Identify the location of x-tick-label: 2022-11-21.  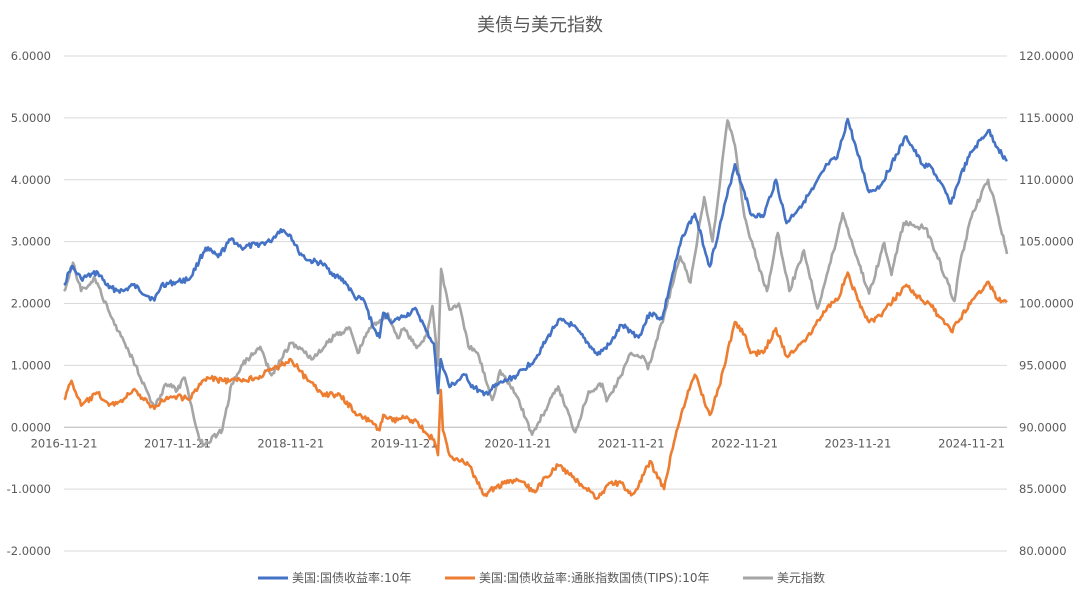
(744, 443).